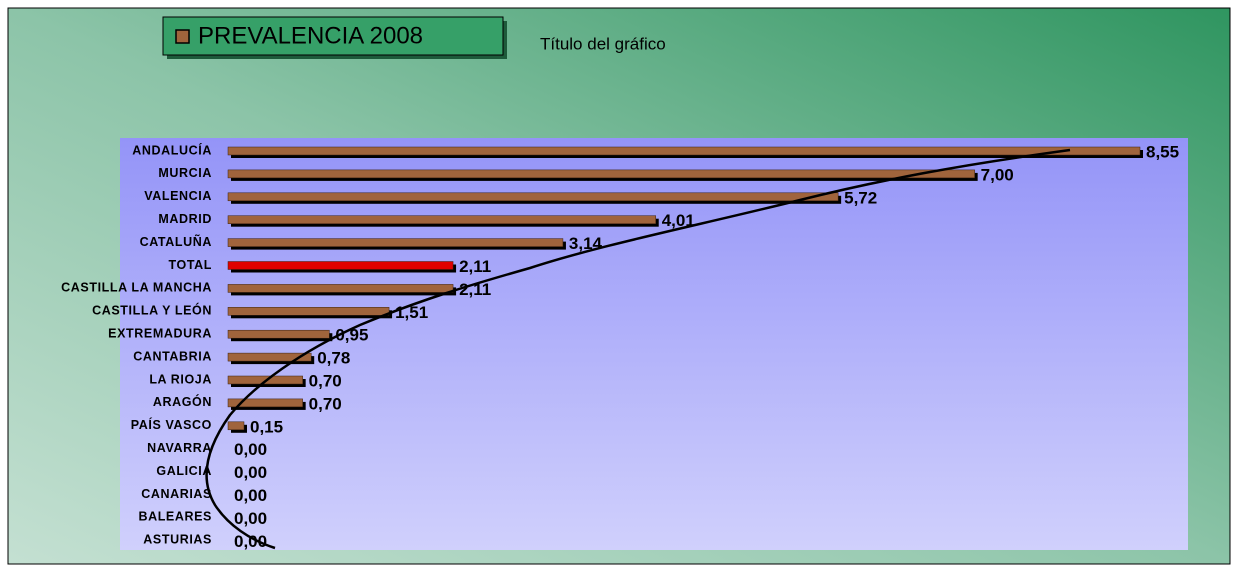 The image size is (1238, 574). What do you see at coordinates (333, 358) in the screenshot?
I see `value-label: 0,78` at bounding box center [333, 358].